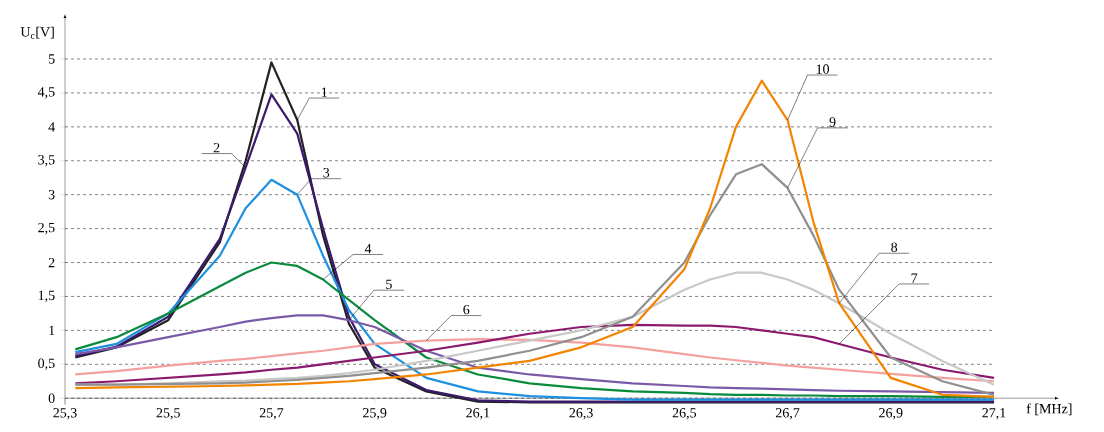 This screenshot has width=1104, height=432. Describe the element at coordinates (52, 330) in the screenshot. I see `y-tick-label: 1` at that location.